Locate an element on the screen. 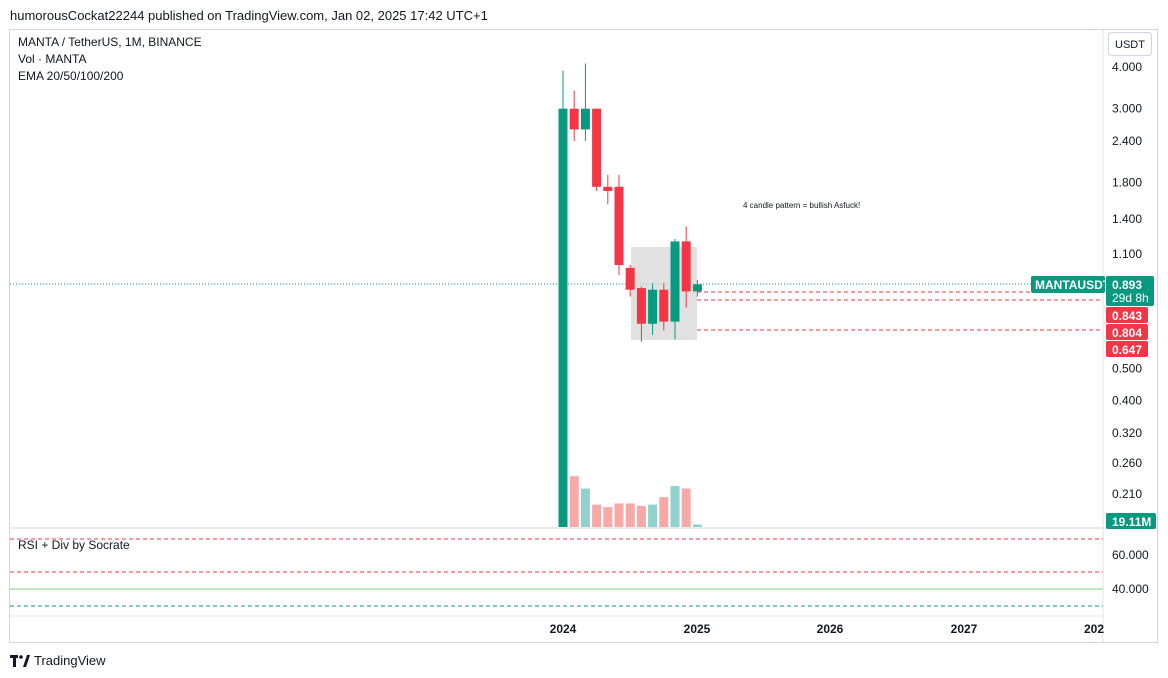 The width and height of the screenshot is (1168, 678). time-tick-label: 202 is located at coordinates (1094, 629).